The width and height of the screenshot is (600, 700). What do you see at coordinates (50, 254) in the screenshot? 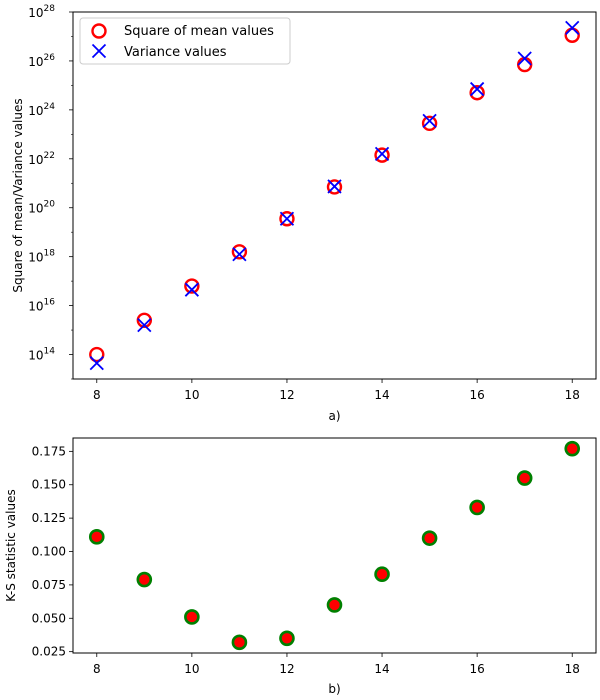
I see `y-tick-exponent: 18` at bounding box center [50, 254].